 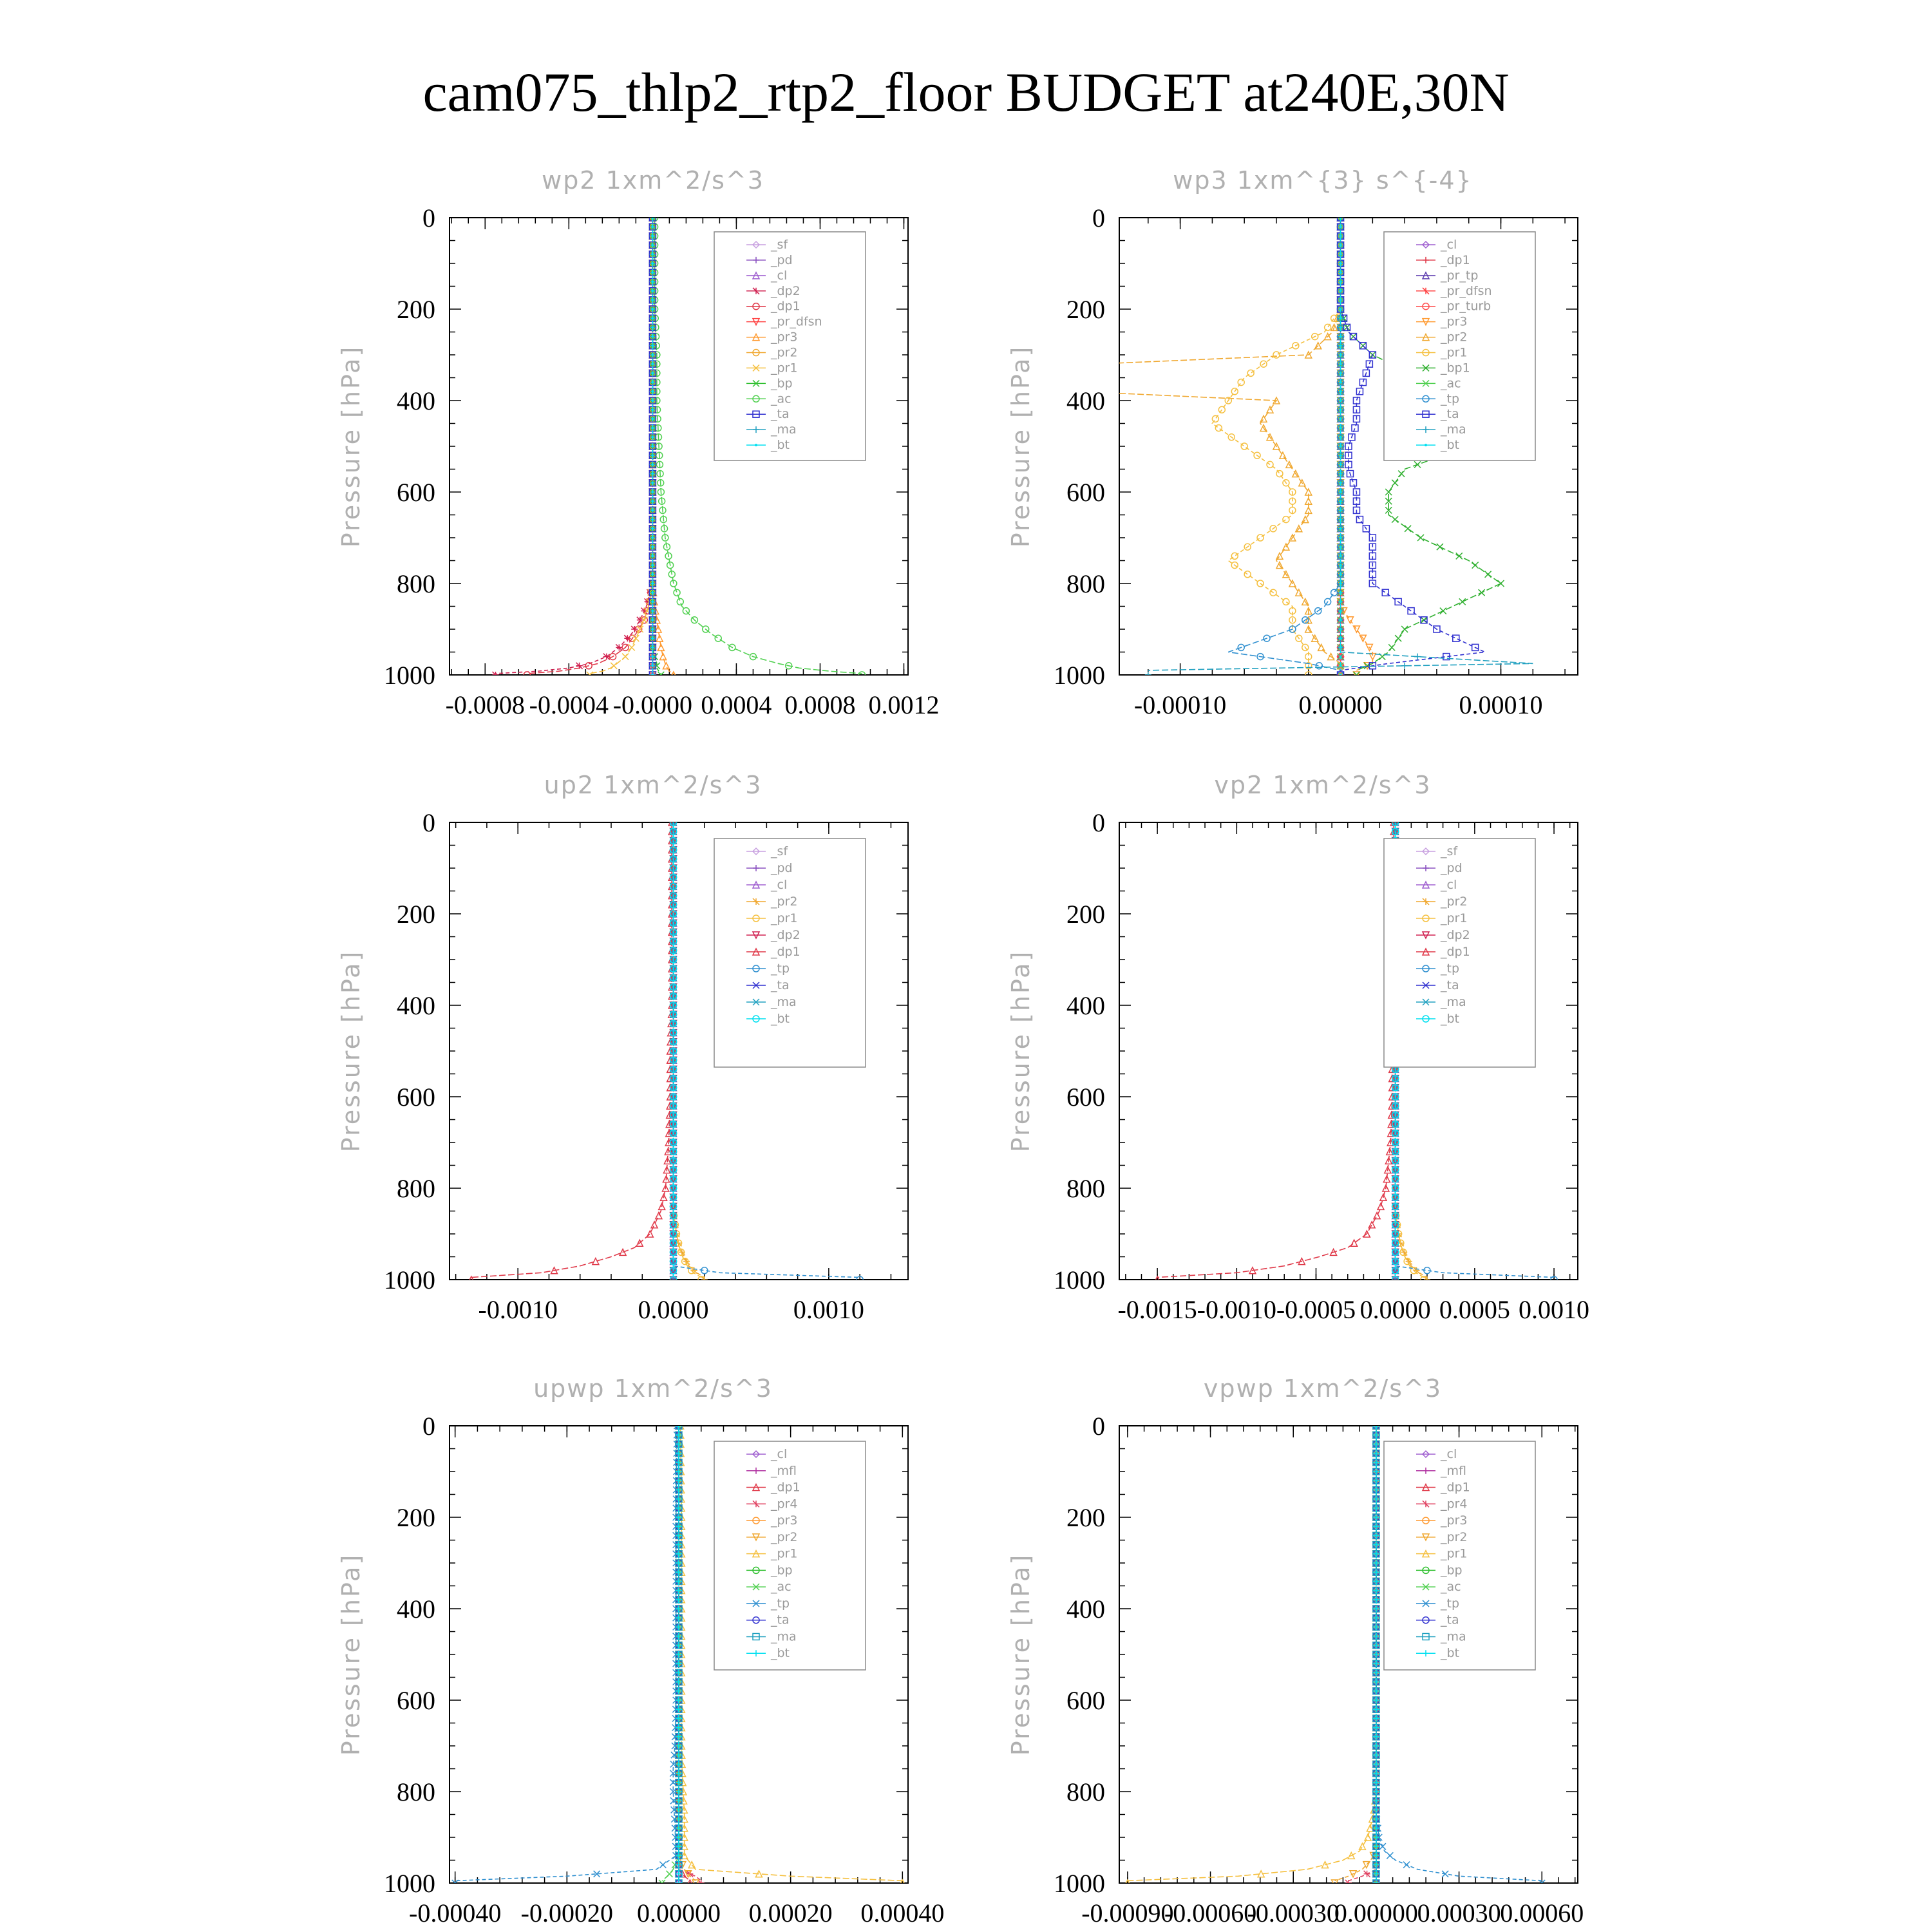 I want to click on data-point-bp1, so click(x=1421, y=538).